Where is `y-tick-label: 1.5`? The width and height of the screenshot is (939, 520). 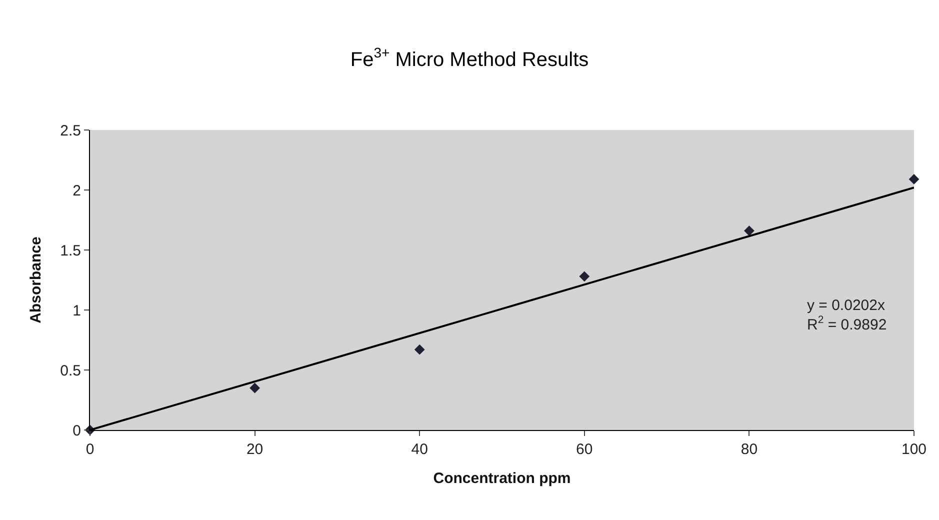
y-tick-label: 1.5 is located at coordinates (70, 251).